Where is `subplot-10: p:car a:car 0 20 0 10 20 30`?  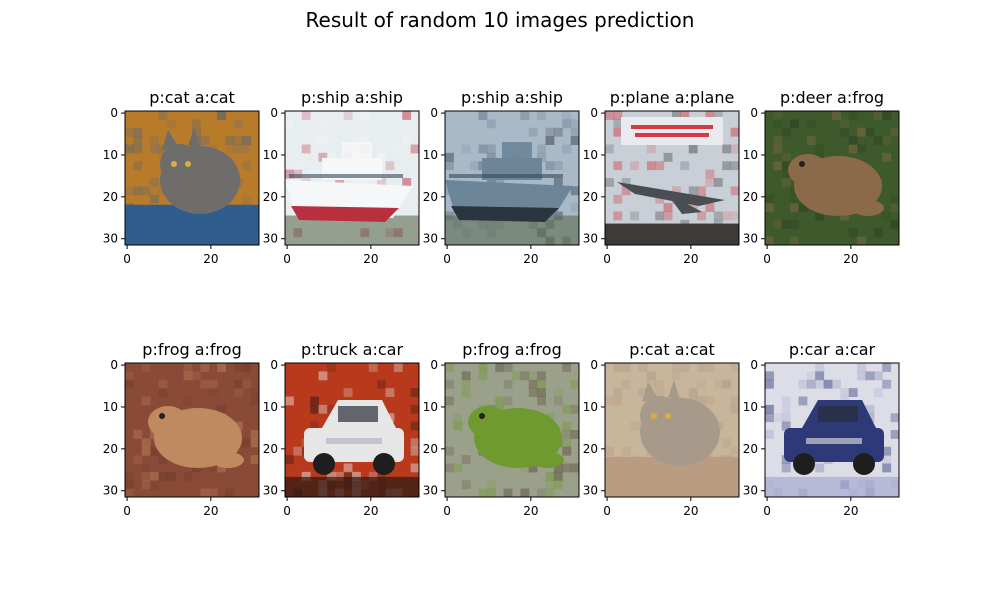
subplot-10: p:car a:car 0 20 0 10 20 30 is located at coordinates (821, 429).